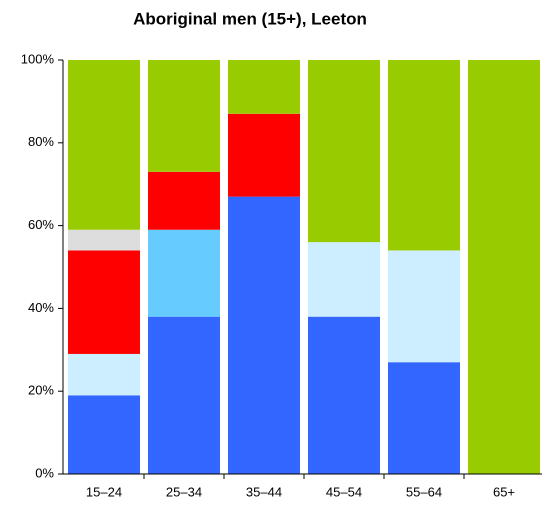 This screenshot has width=542, height=506. What do you see at coordinates (344, 491) in the screenshot?
I see `x-tick-label: 45–54` at bounding box center [344, 491].